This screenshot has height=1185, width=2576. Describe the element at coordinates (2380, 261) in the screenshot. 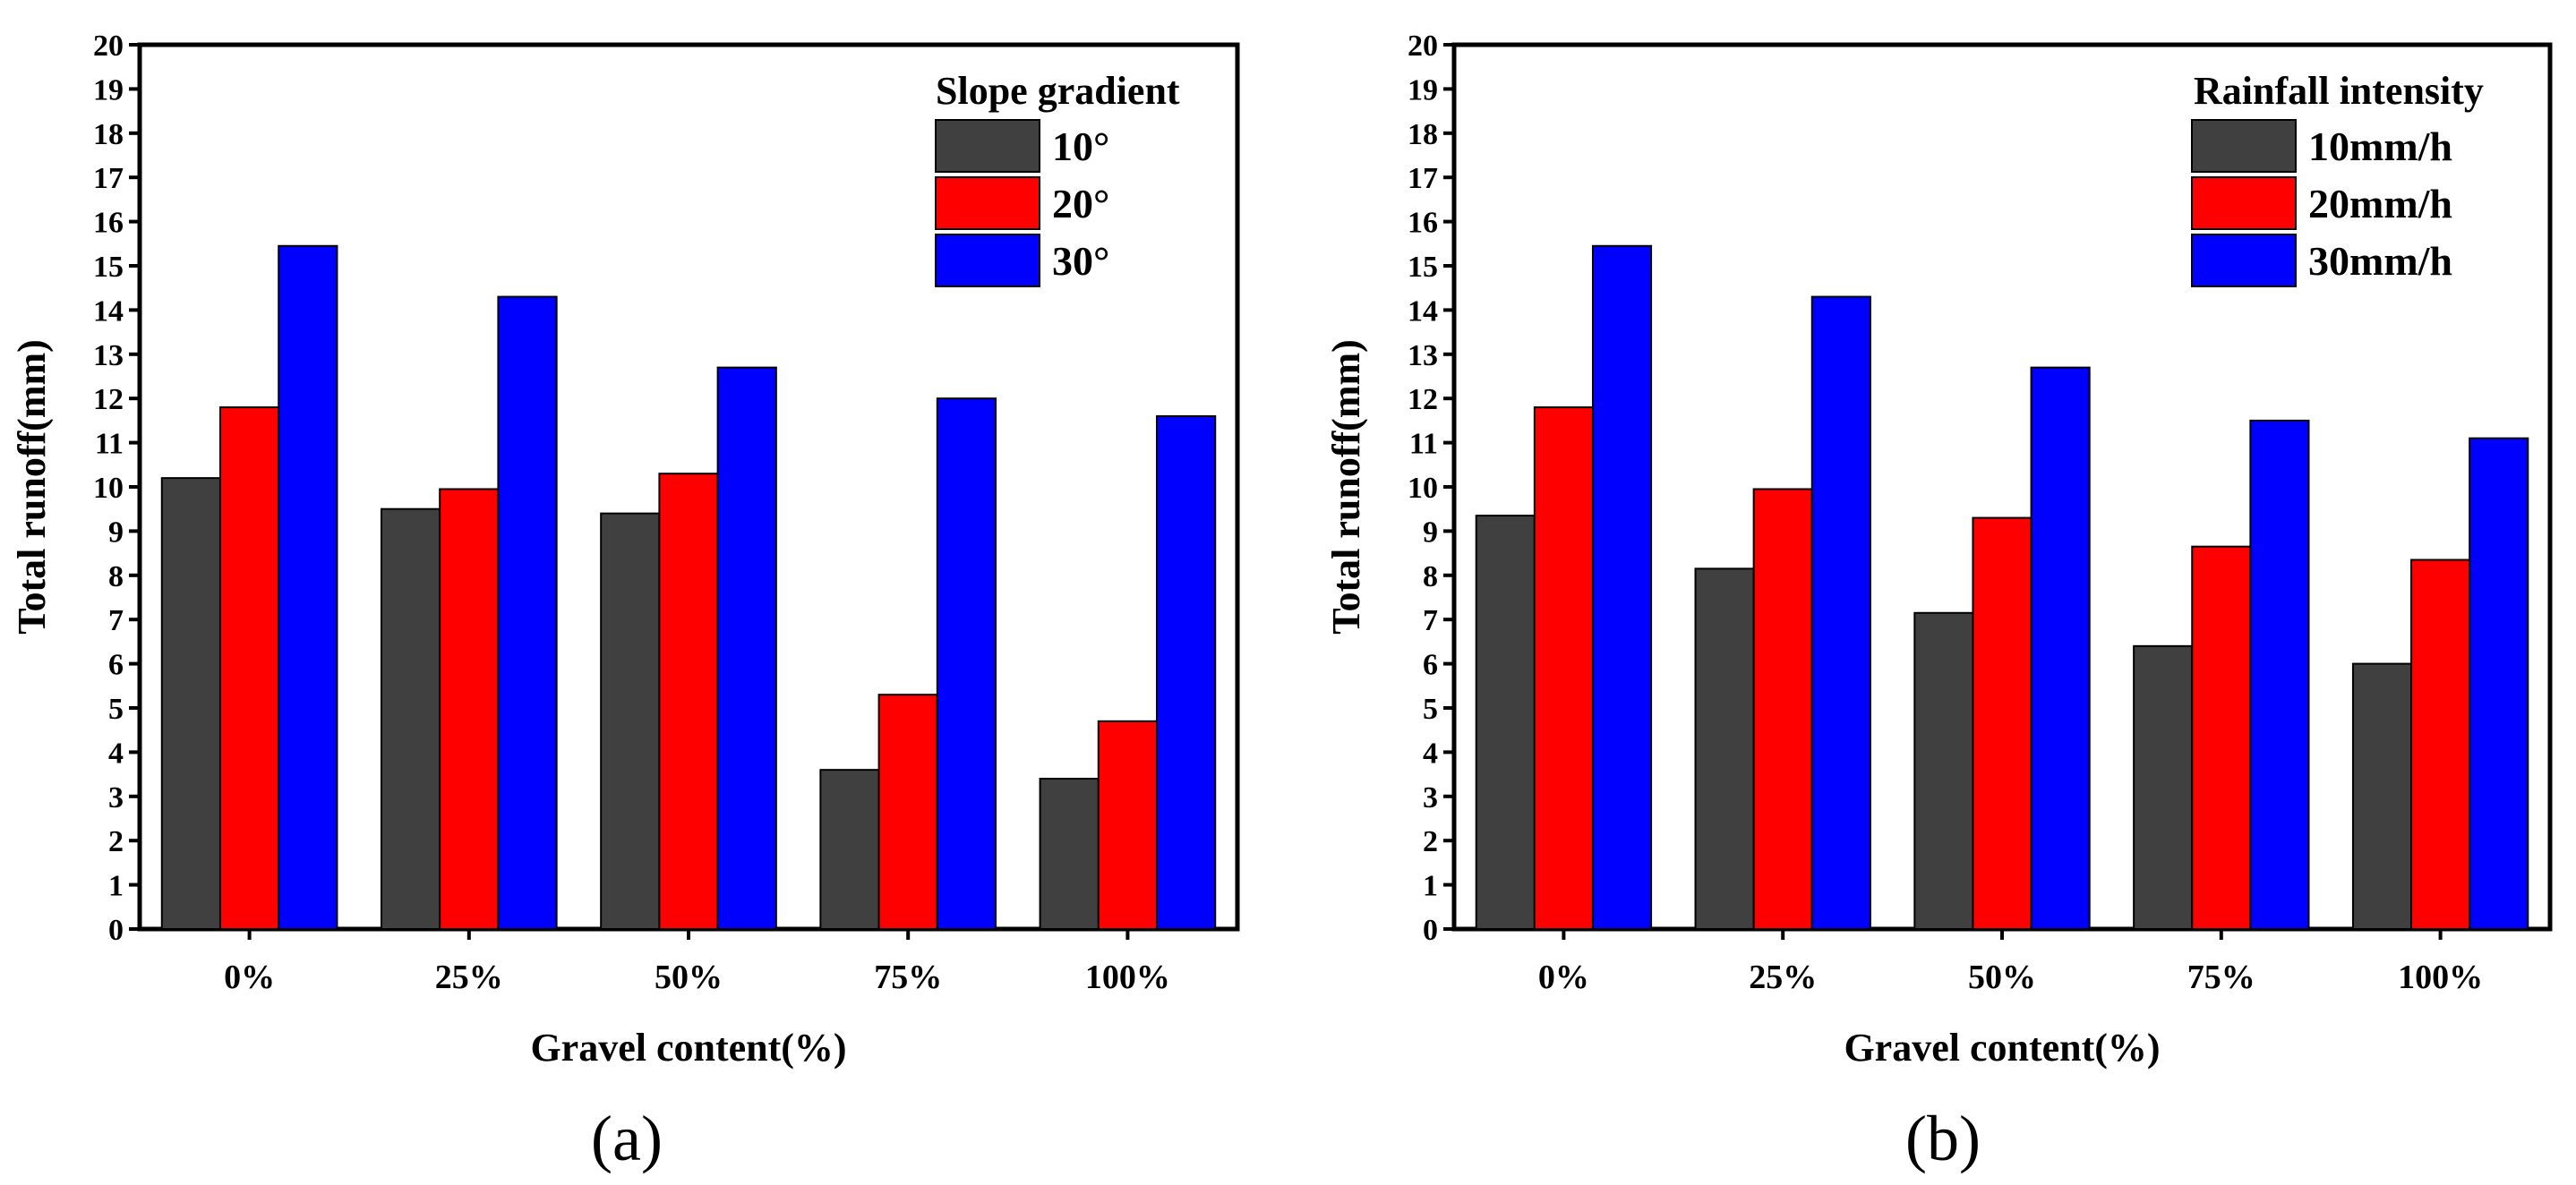

I see `legend-label: 30mm/h` at that location.